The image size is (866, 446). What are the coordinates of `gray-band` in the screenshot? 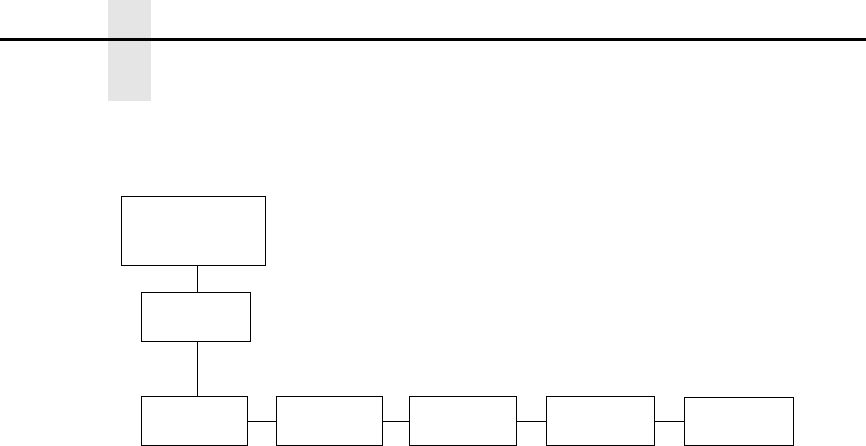 It's located at (129, 50).